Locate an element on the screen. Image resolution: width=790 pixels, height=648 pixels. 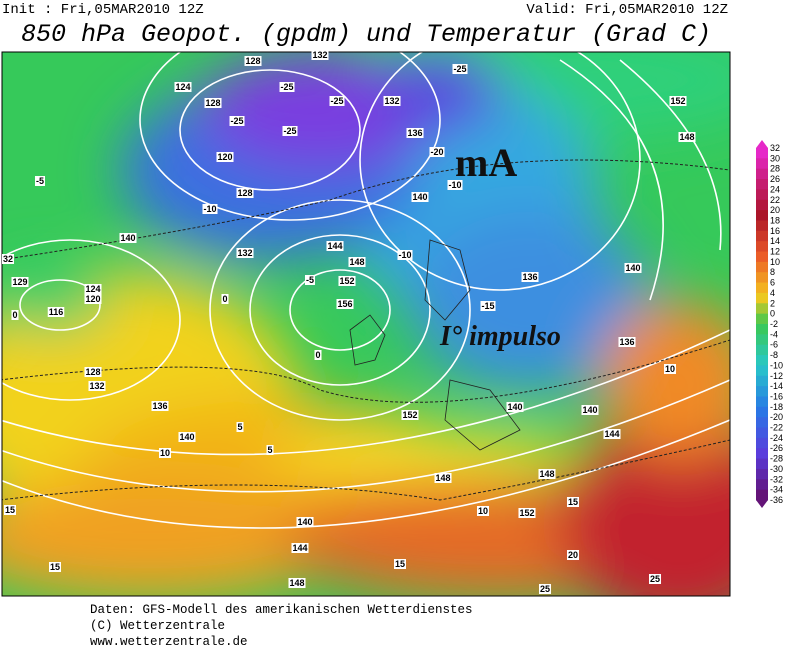
colorbar-label: -22 is located at coordinates (776, 428).